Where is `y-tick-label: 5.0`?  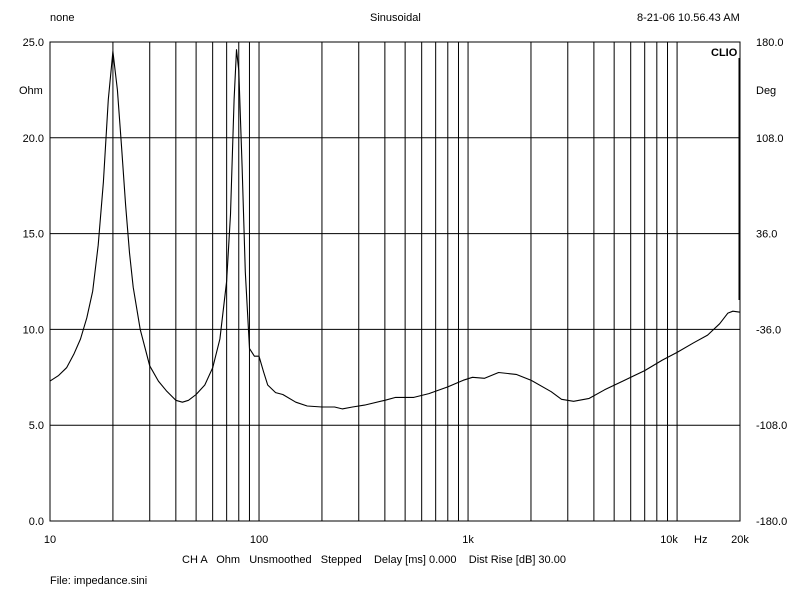 y-tick-label: 5.0 is located at coordinates (36, 426).